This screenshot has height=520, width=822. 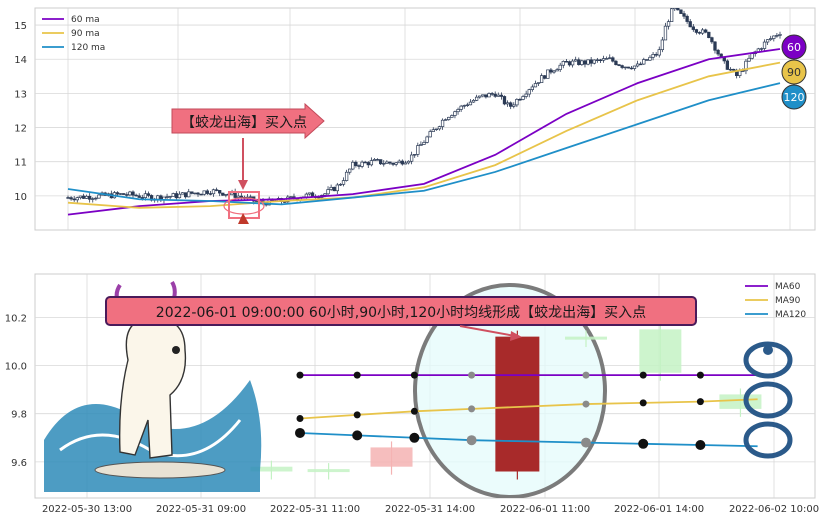 I want to click on top-ma-tag-text: 60, so click(x=794, y=47).